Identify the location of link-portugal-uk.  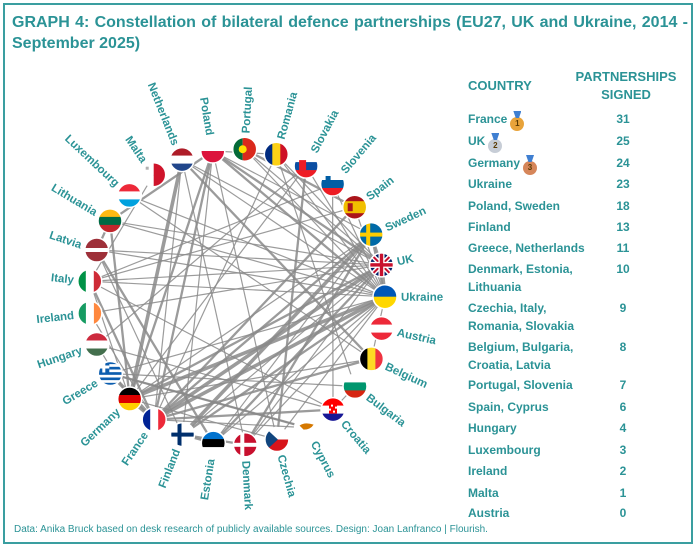
(313, 207).